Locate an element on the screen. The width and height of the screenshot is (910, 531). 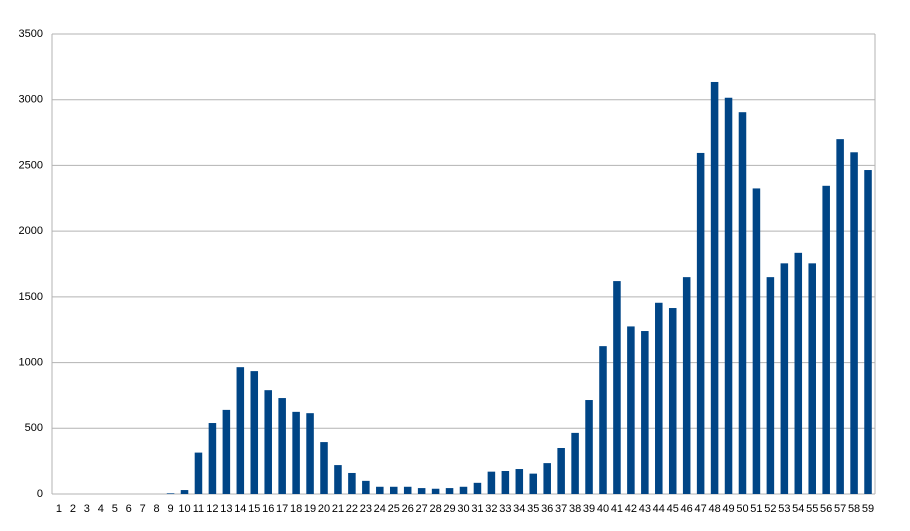
x-tick-label: 23 is located at coordinates (366, 509).